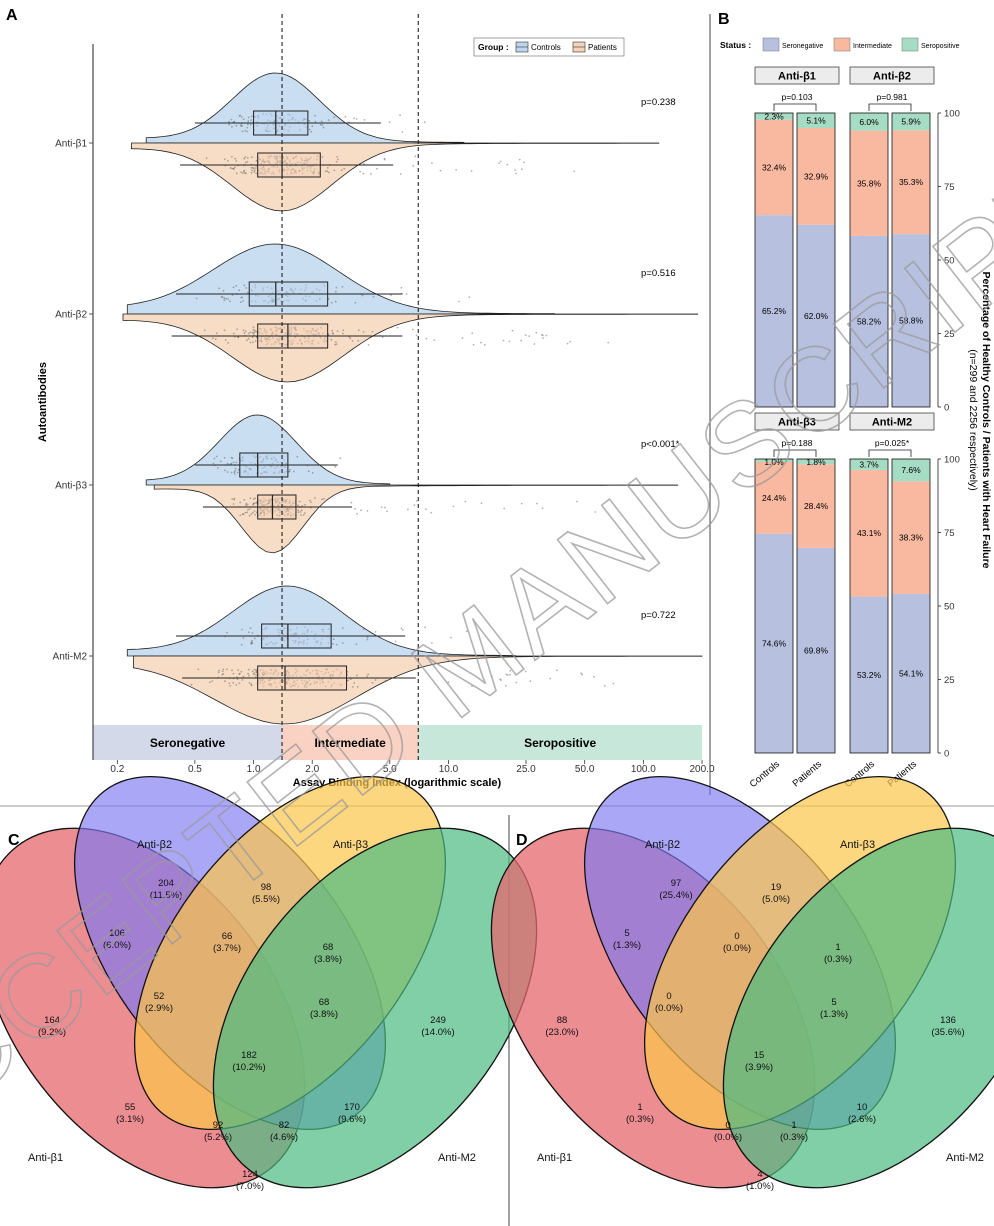 This screenshot has width=994, height=1226. I want to click on b-anti1-p-value: p=0.103, so click(797, 97).